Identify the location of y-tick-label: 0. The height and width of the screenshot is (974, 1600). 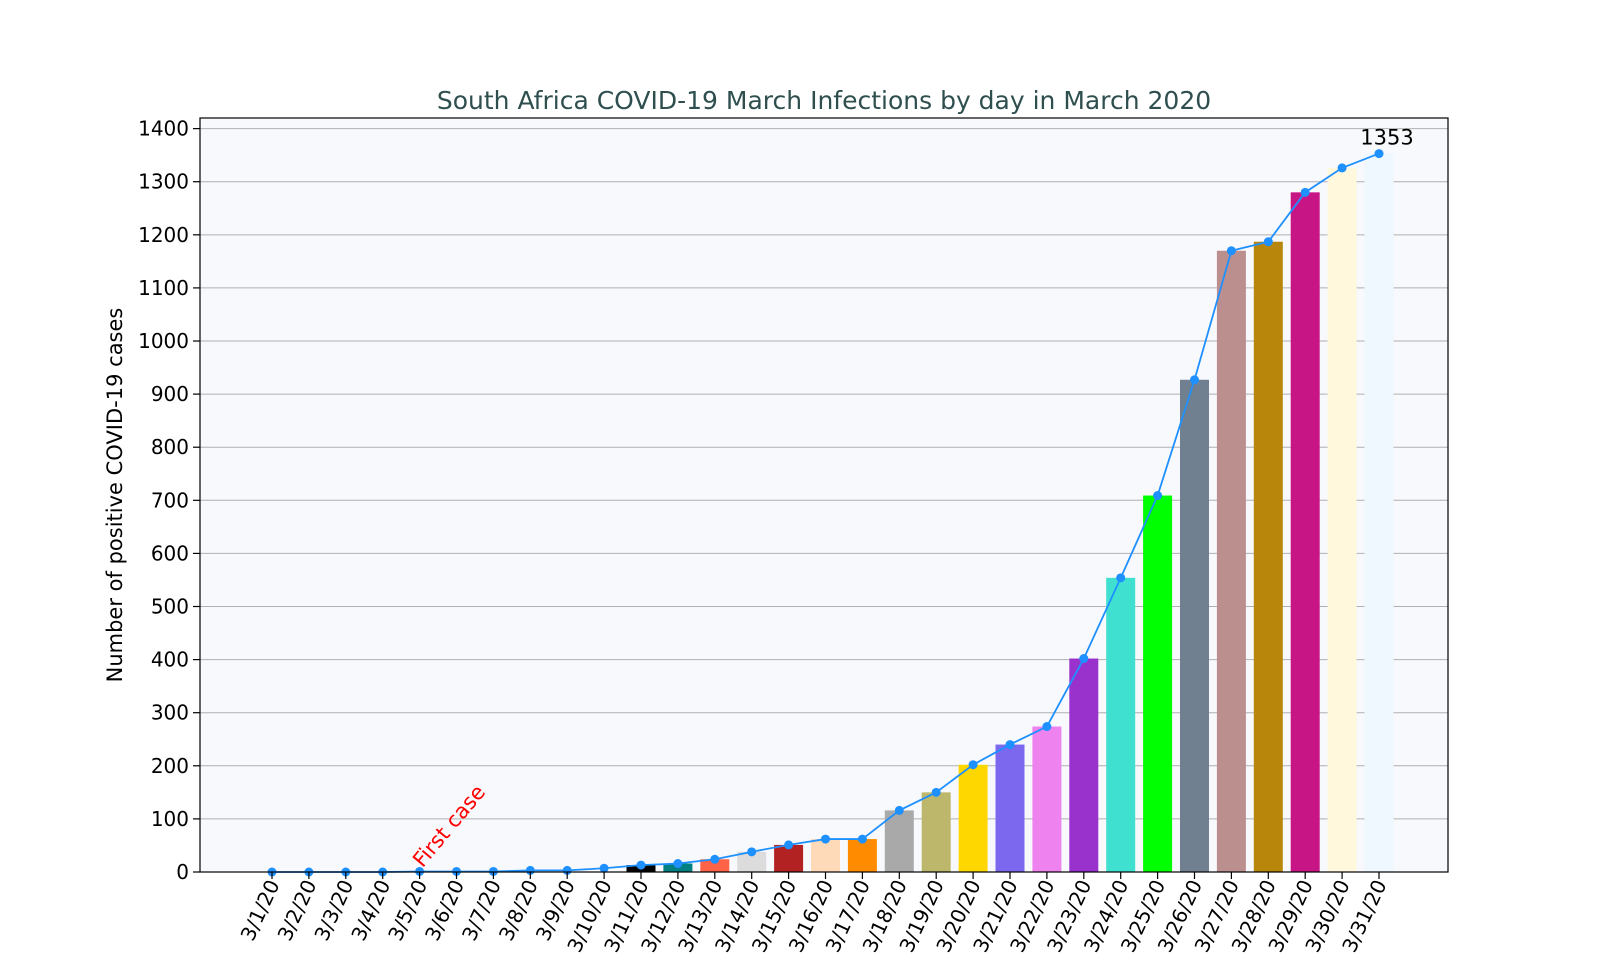
(182, 872).